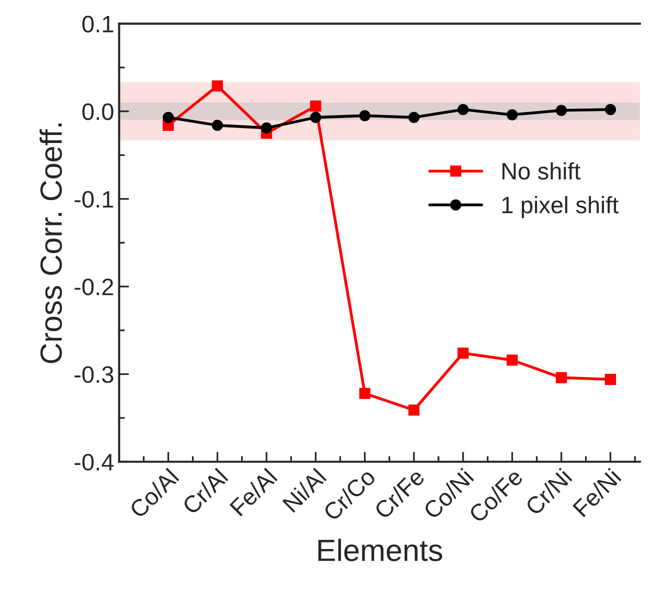 The width and height of the screenshot is (651, 592). Describe the element at coordinates (98, 24) in the screenshot. I see `y-tick-label: 0.1` at that location.